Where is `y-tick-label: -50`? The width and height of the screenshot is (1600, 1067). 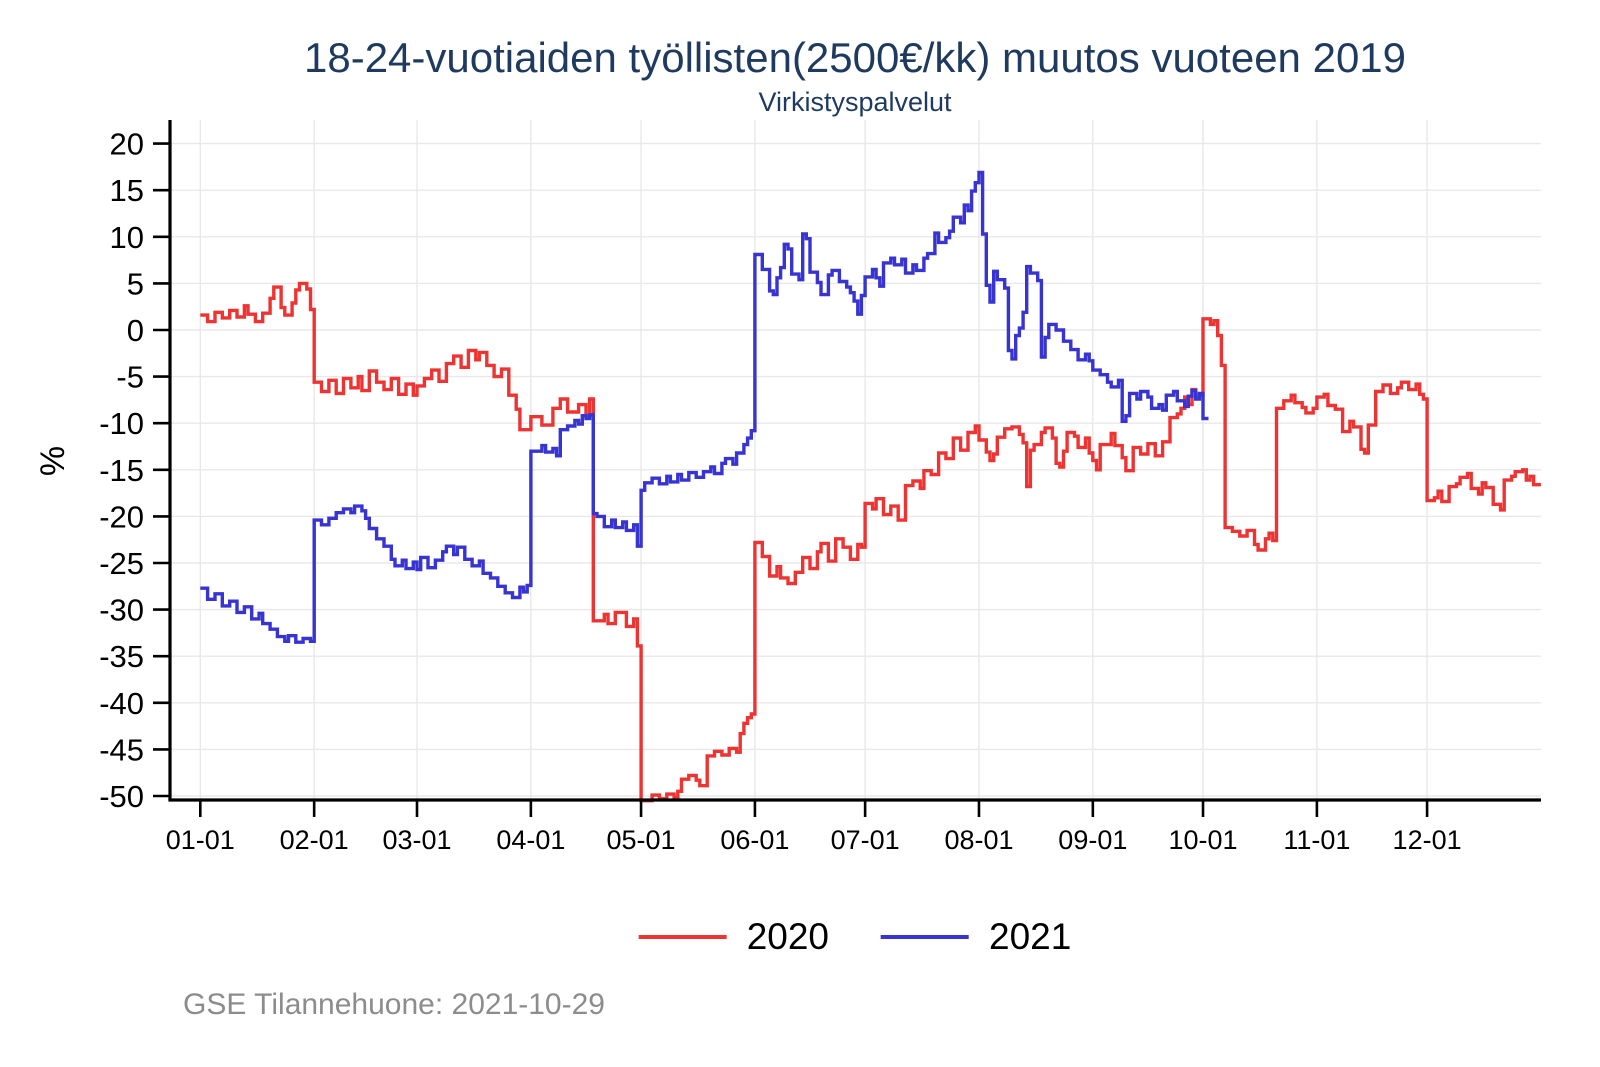
y-tick-label: -50 is located at coordinates (121, 796).